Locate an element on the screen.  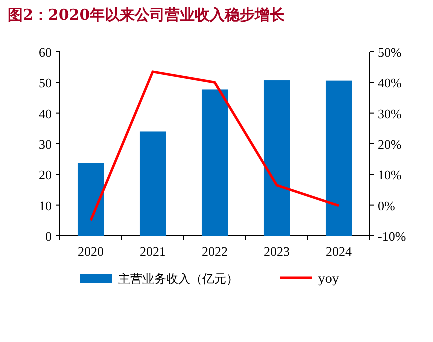
y-tick-label: 10 is located at coordinates (45, 206).